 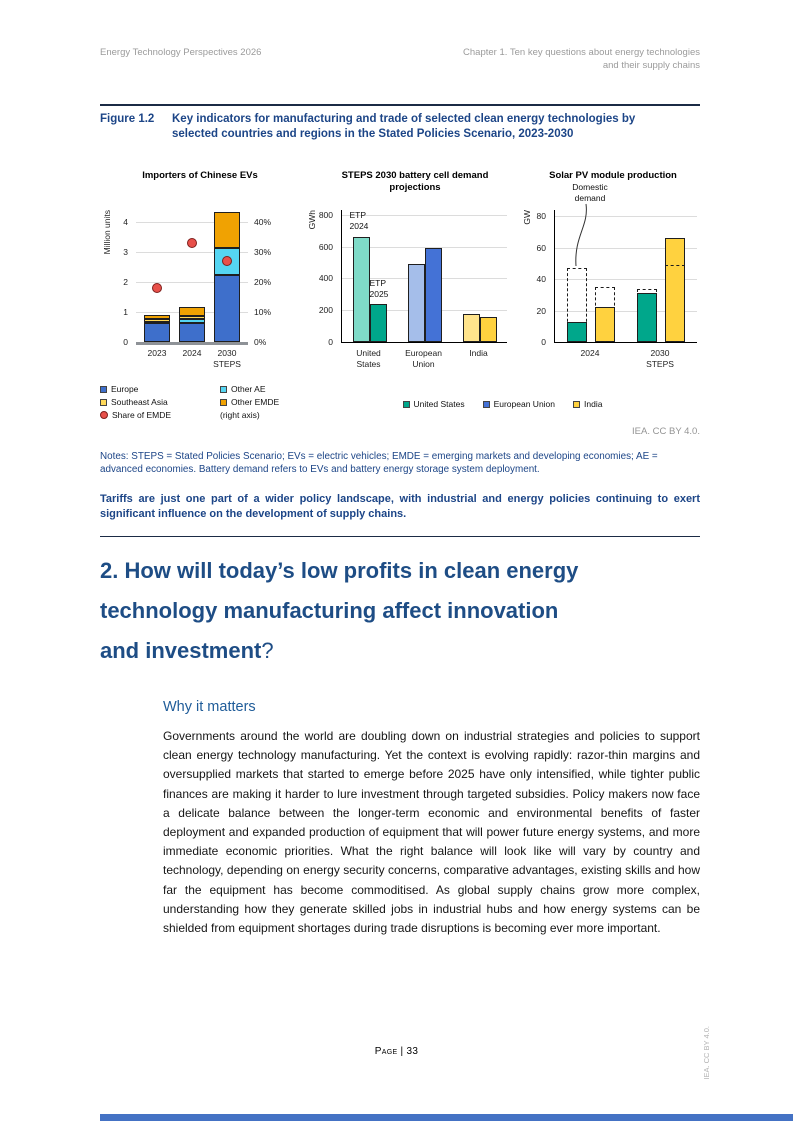 I want to click on y-axis-label: GW, so click(x=527, y=217).